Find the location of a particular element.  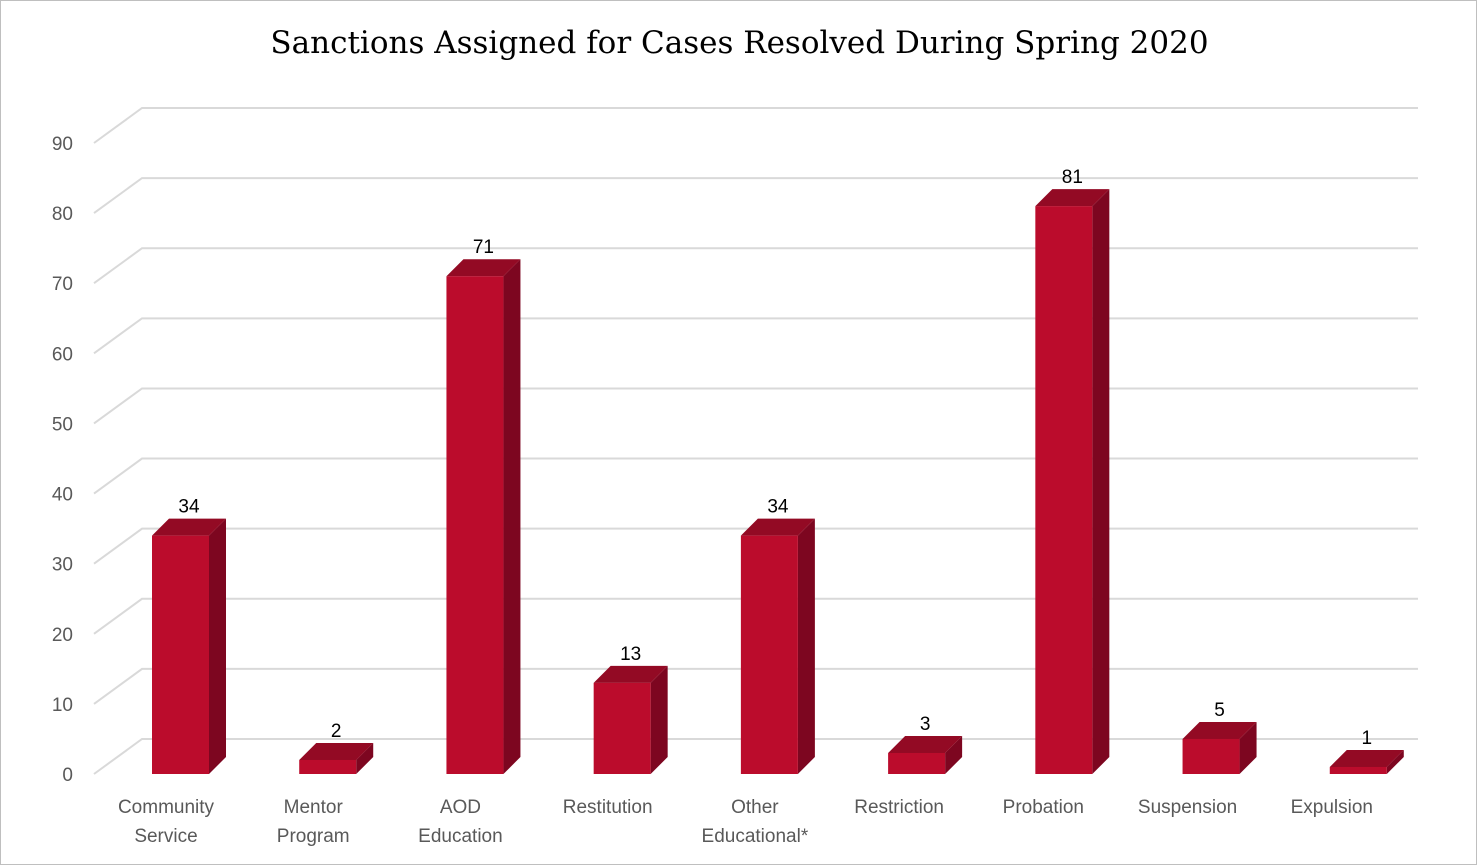

data-label: 81 is located at coordinates (1072, 177).